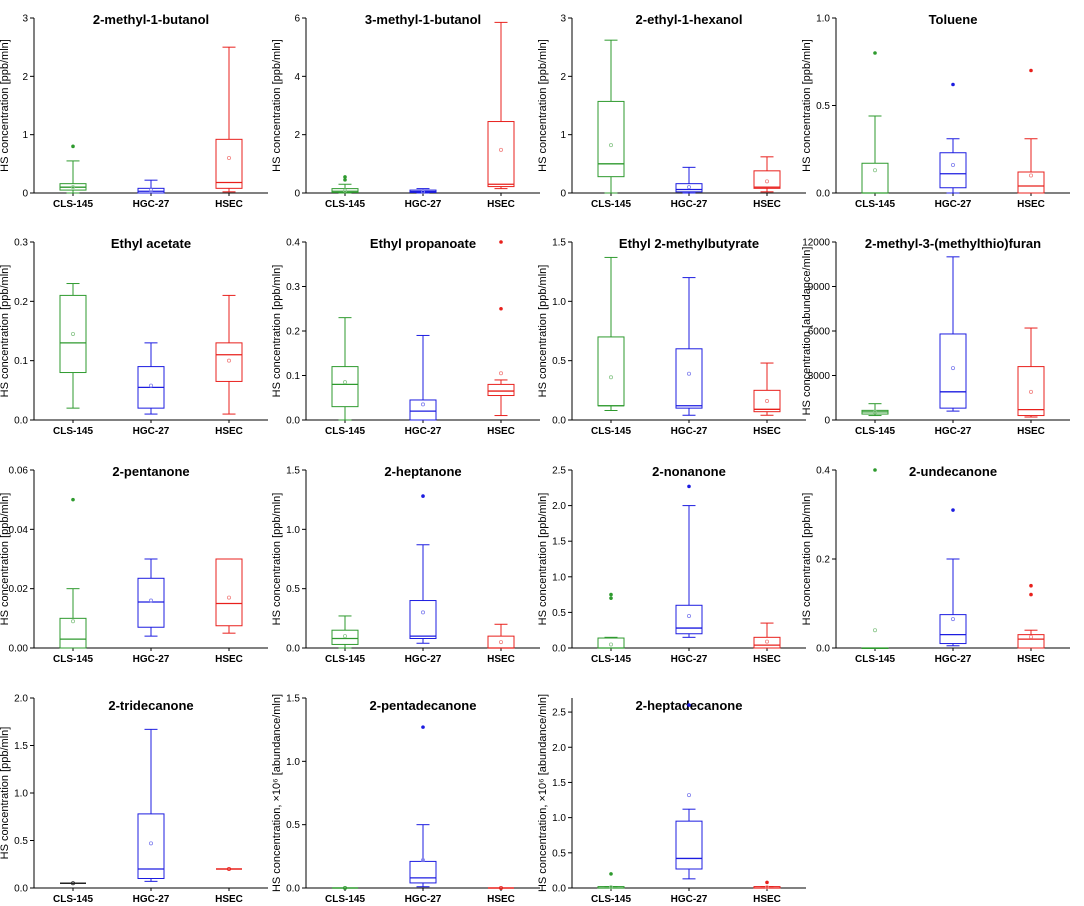  What do you see at coordinates (823, 471) in the screenshot?
I see `y-tick-label: 0.4` at bounding box center [823, 471].